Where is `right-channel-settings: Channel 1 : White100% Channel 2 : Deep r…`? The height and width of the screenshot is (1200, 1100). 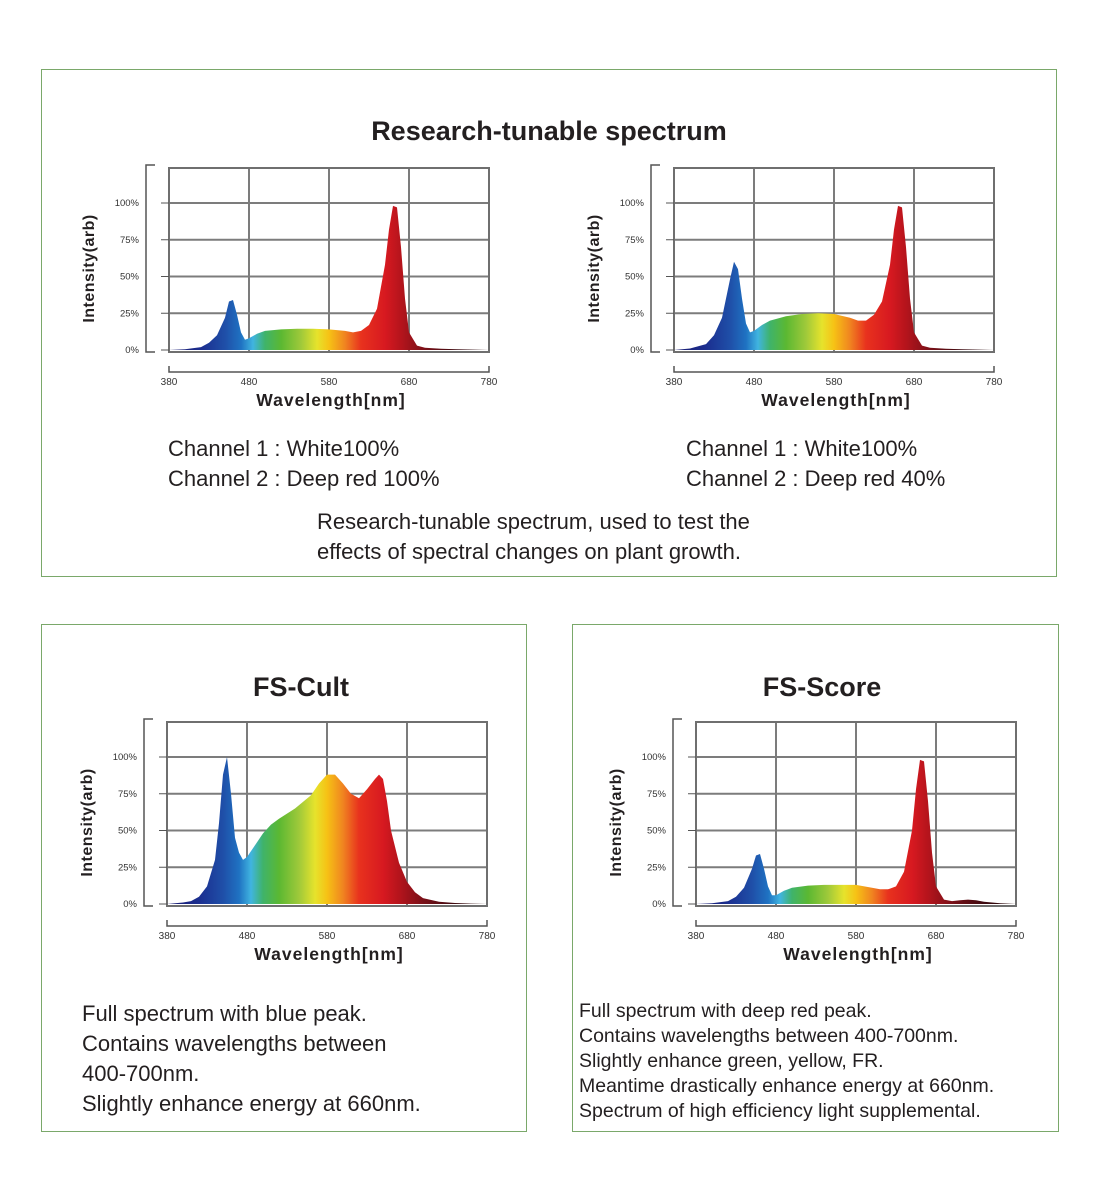 right-channel-settings: Channel 1 : White100% Channel 2 : Deep r… is located at coordinates (815, 464).